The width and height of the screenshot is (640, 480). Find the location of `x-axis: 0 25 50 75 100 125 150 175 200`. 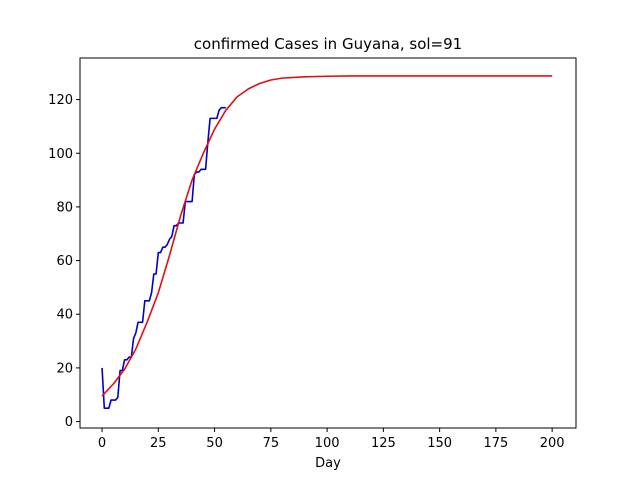

x-axis: 0 25 50 75 100 125 150 175 200 is located at coordinates (331, 439).